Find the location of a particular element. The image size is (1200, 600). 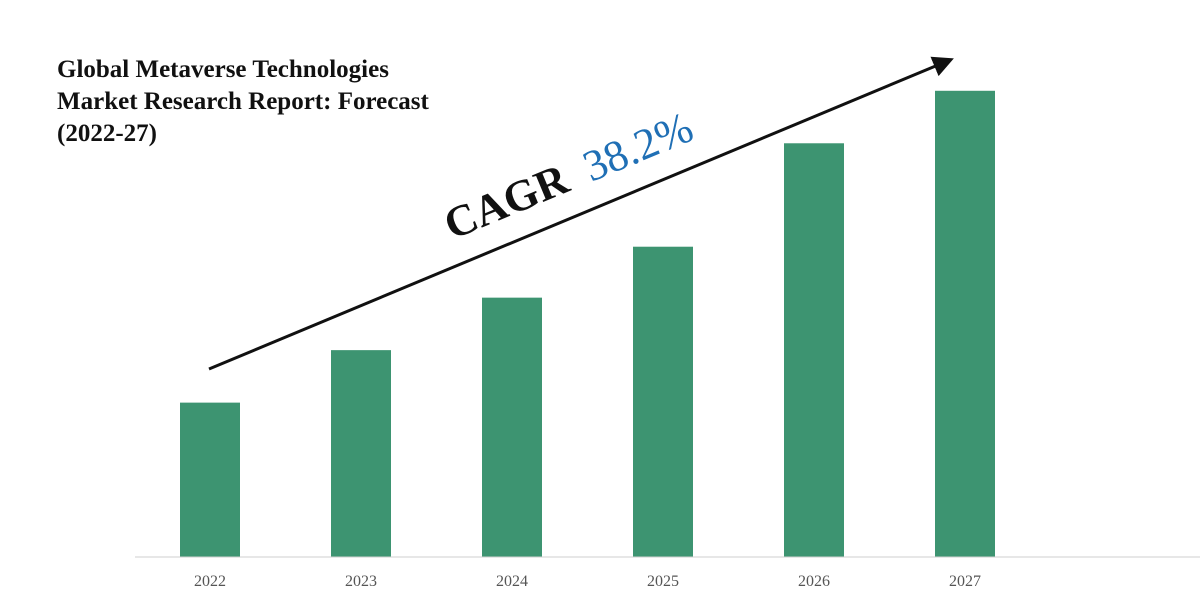

chart-title-line-3: (2022-27) is located at coordinates (107, 133).